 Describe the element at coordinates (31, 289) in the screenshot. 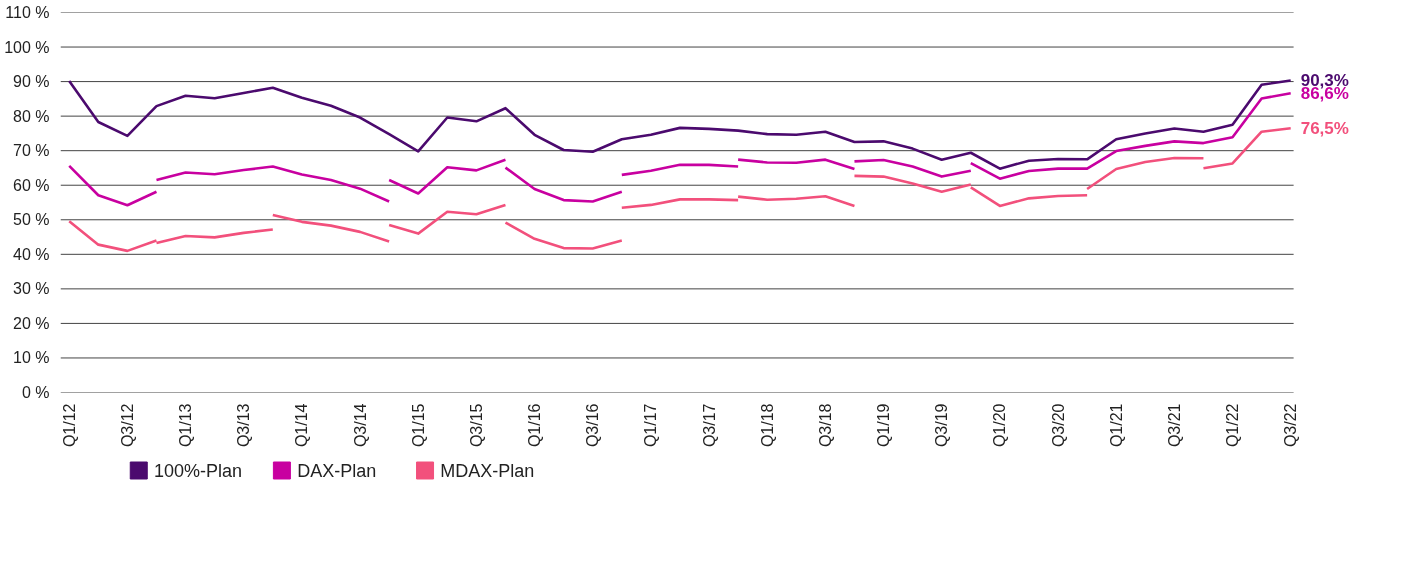

I see `y-tick-label: 30 %` at that location.